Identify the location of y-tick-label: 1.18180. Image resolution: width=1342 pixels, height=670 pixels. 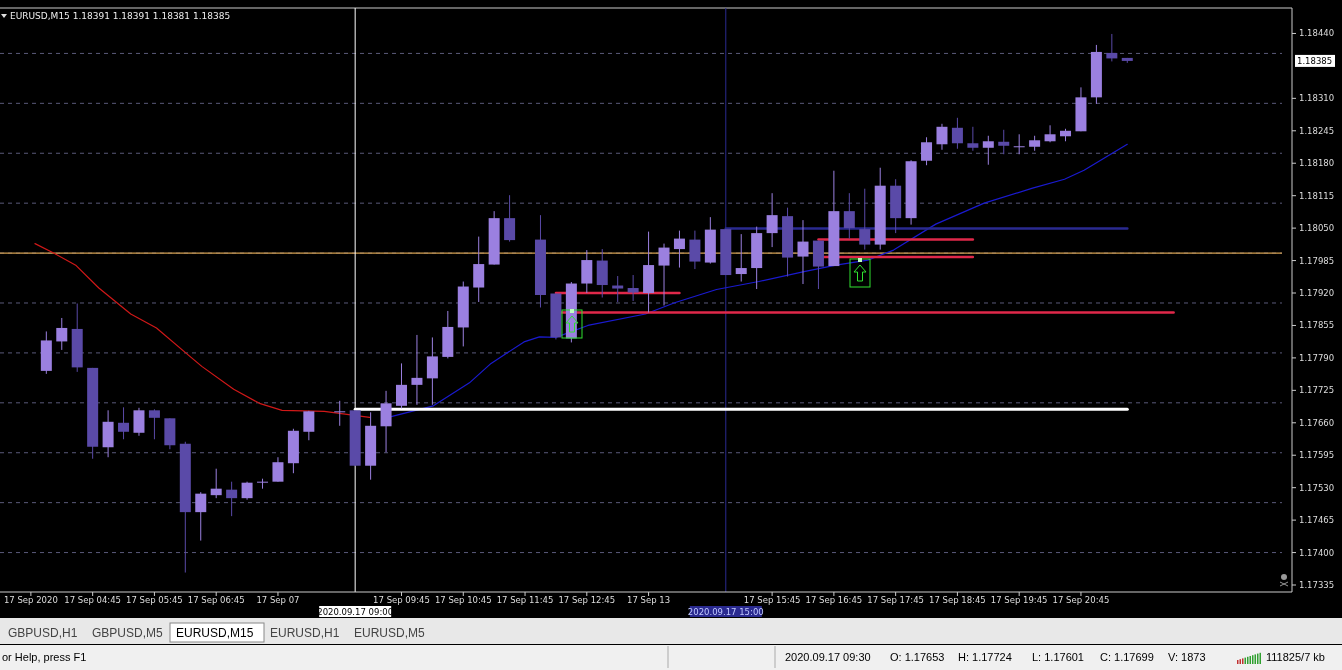
(1317, 163).